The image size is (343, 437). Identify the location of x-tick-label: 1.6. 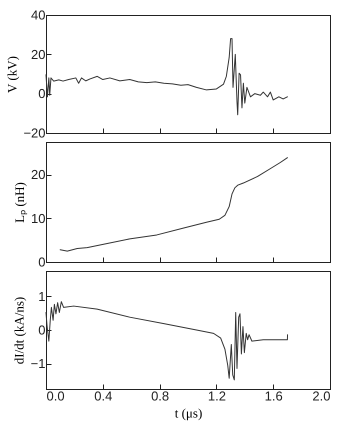
(273, 396).